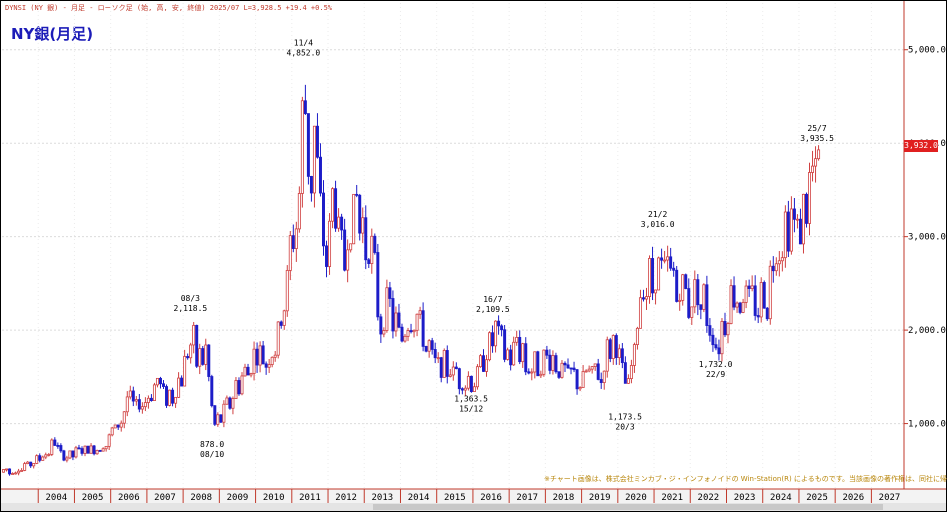  What do you see at coordinates (493, 309) in the screenshot?
I see `annotation-label: 2,109.5` at bounding box center [493, 309].